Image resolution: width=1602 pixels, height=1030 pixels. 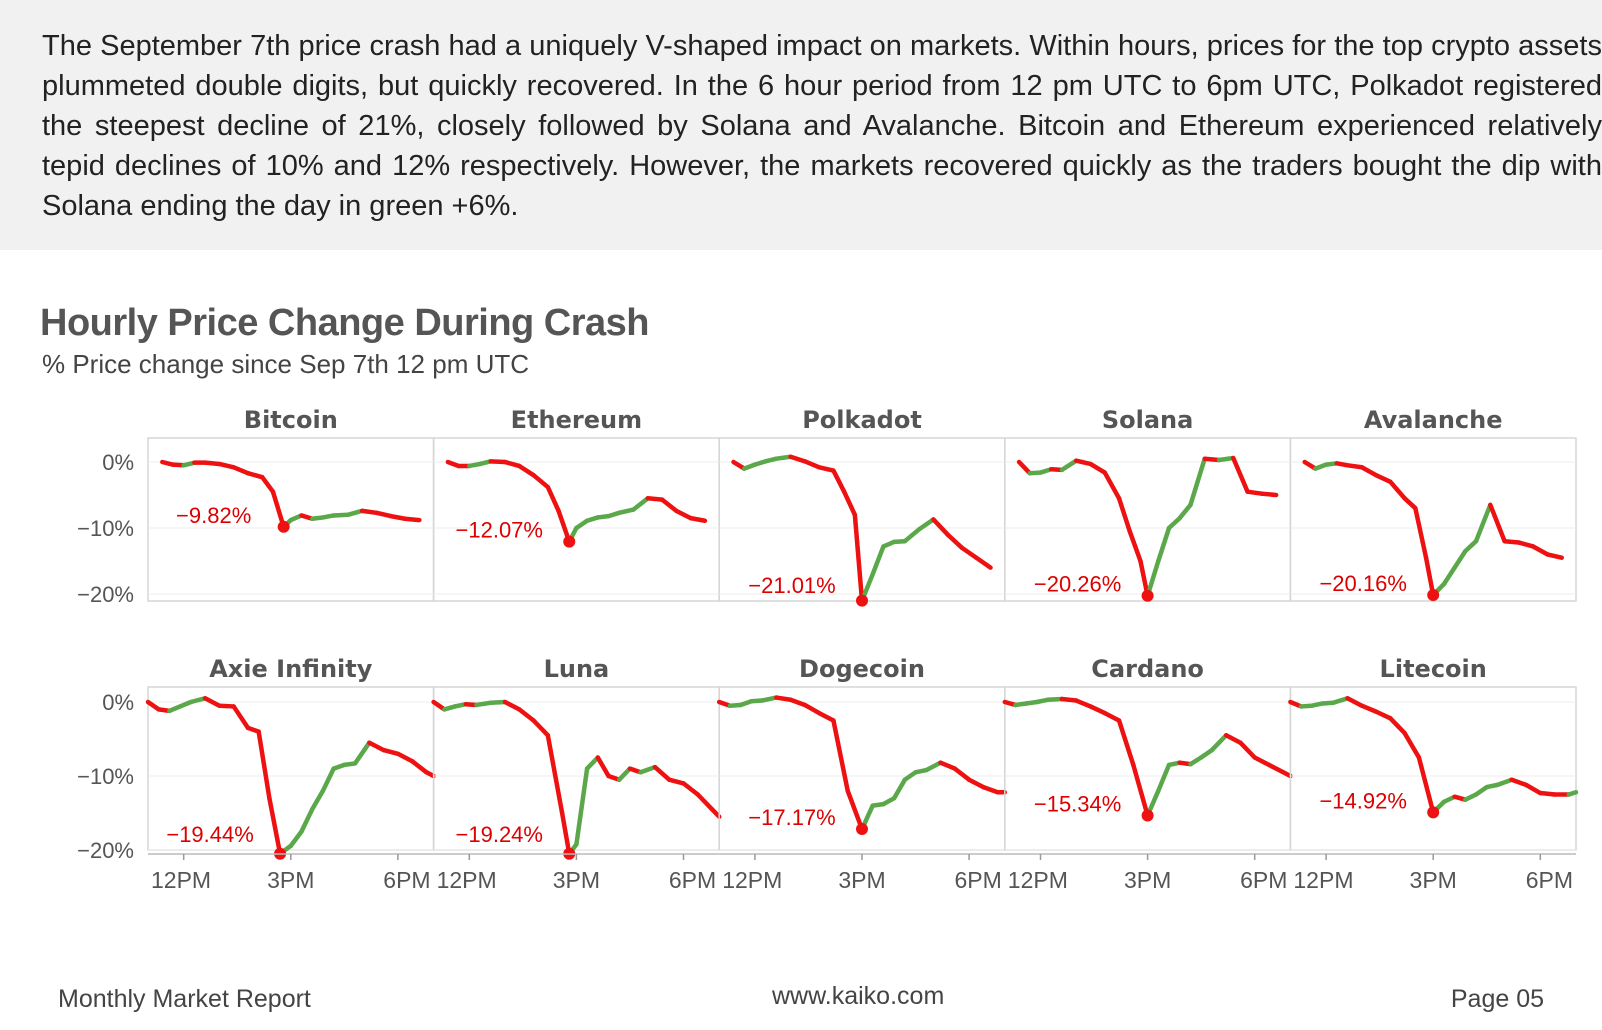 What do you see at coordinates (576, 420) in the screenshot?
I see `panel-title-ethereum: Ethereum` at bounding box center [576, 420].